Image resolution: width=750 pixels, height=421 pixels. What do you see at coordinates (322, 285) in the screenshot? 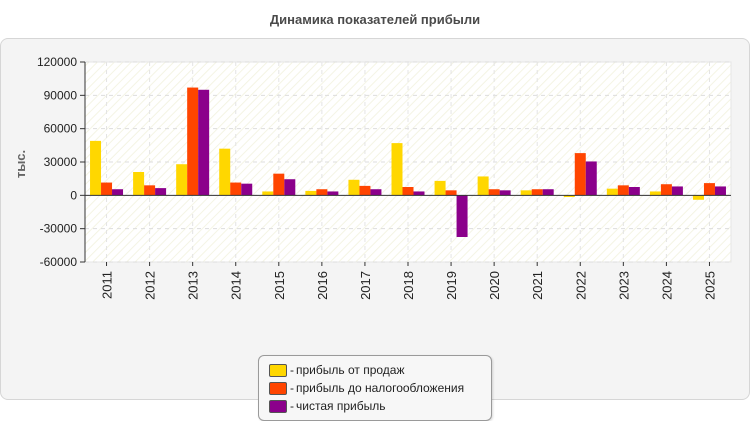
I see `x-tick-label: 2016` at bounding box center [322, 285].